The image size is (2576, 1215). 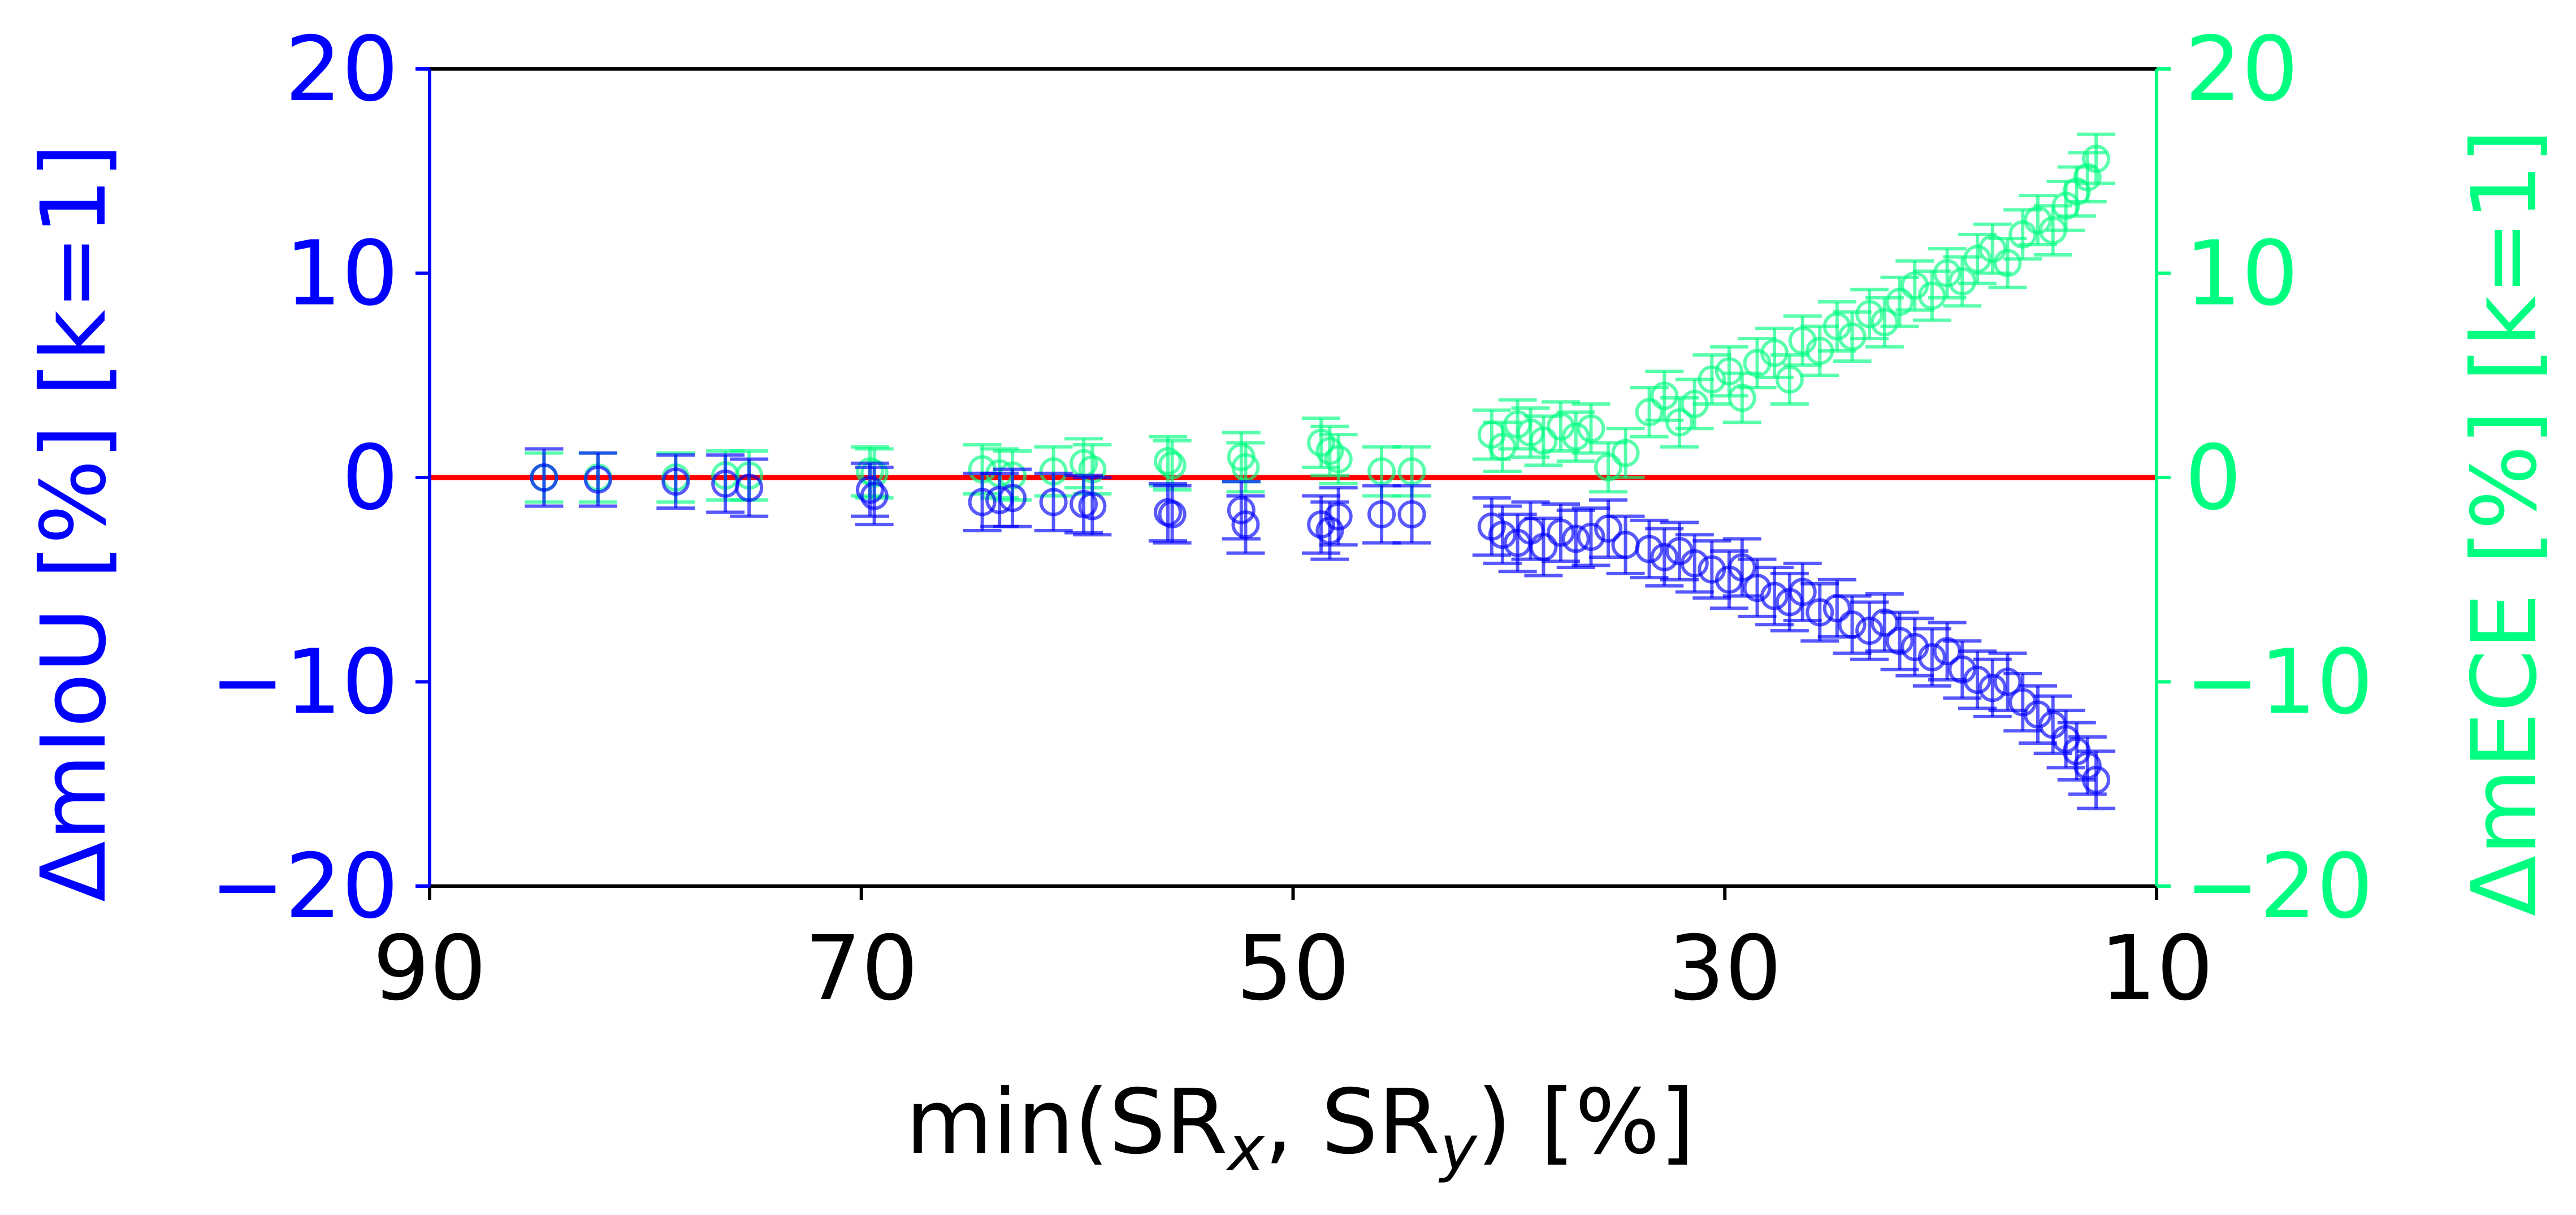 I want to click on x-tick-label: 50, so click(x=1293, y=969).